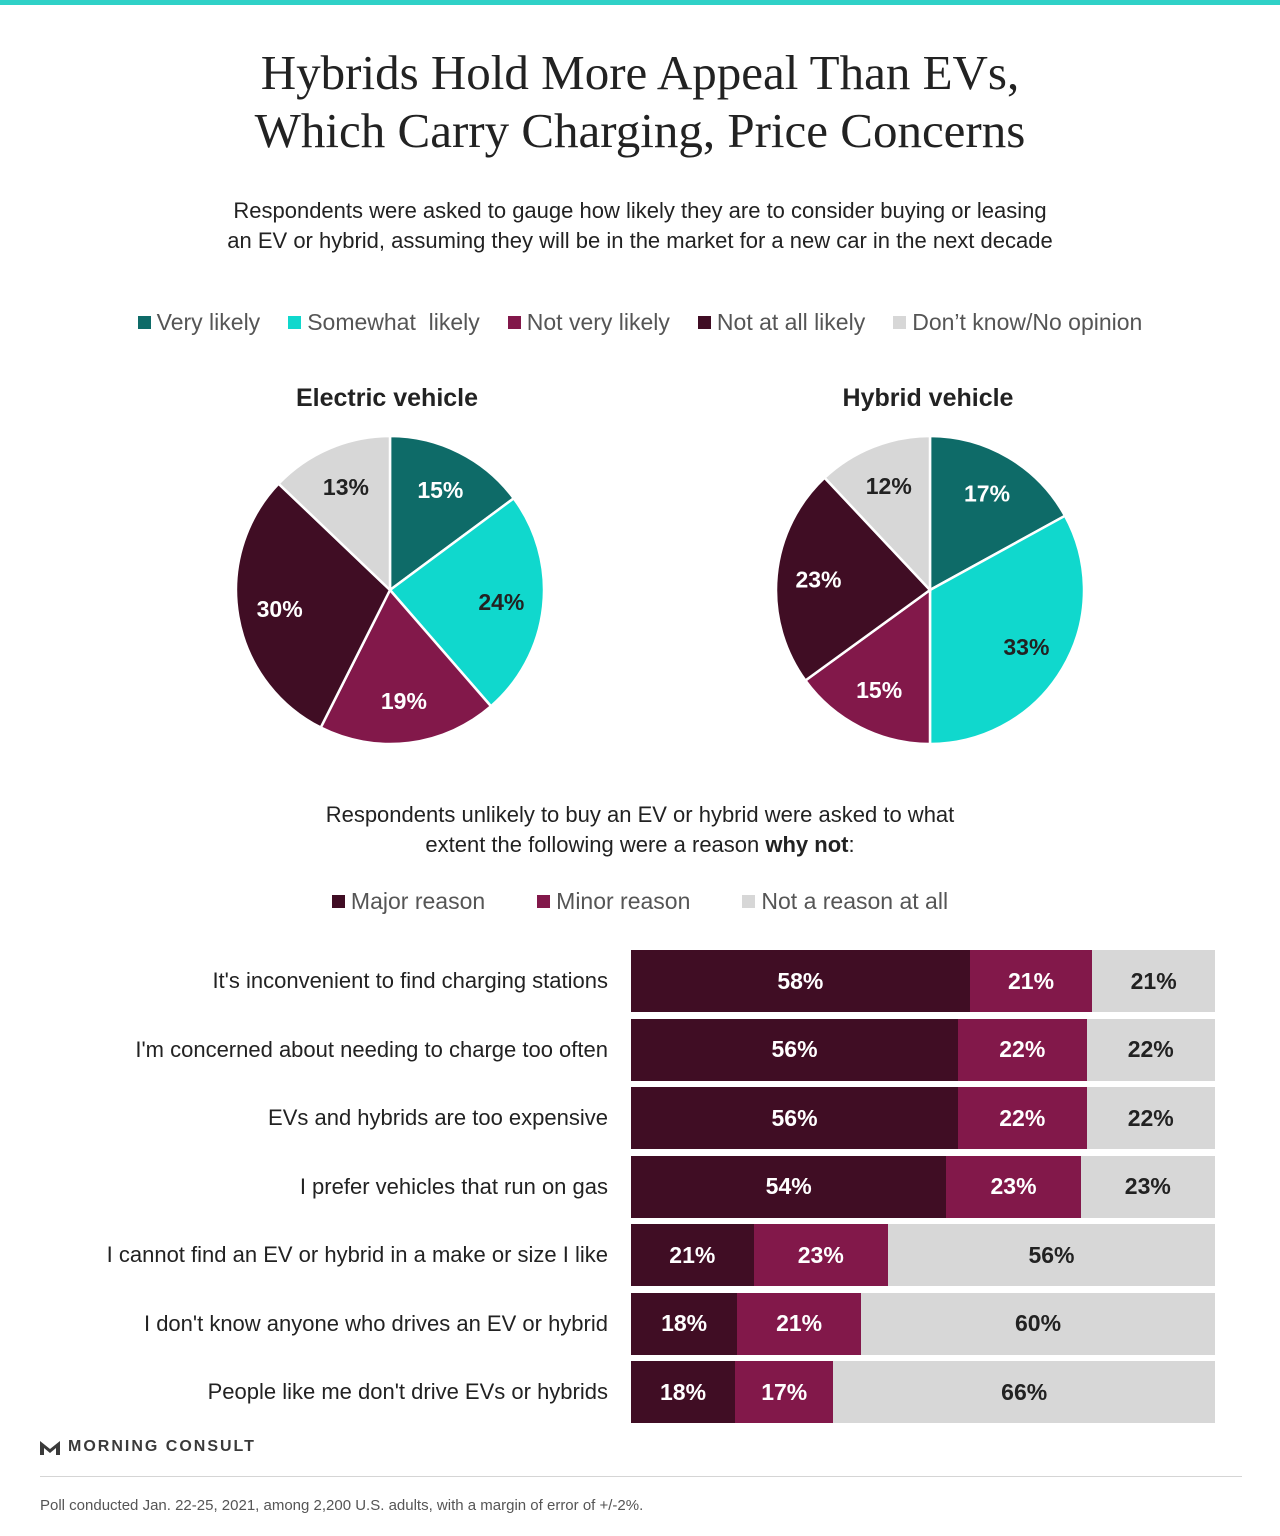  I want to click on chart-title-line-1: Hybrids Hold More Appeal Than EVs,, so click(640, 72).